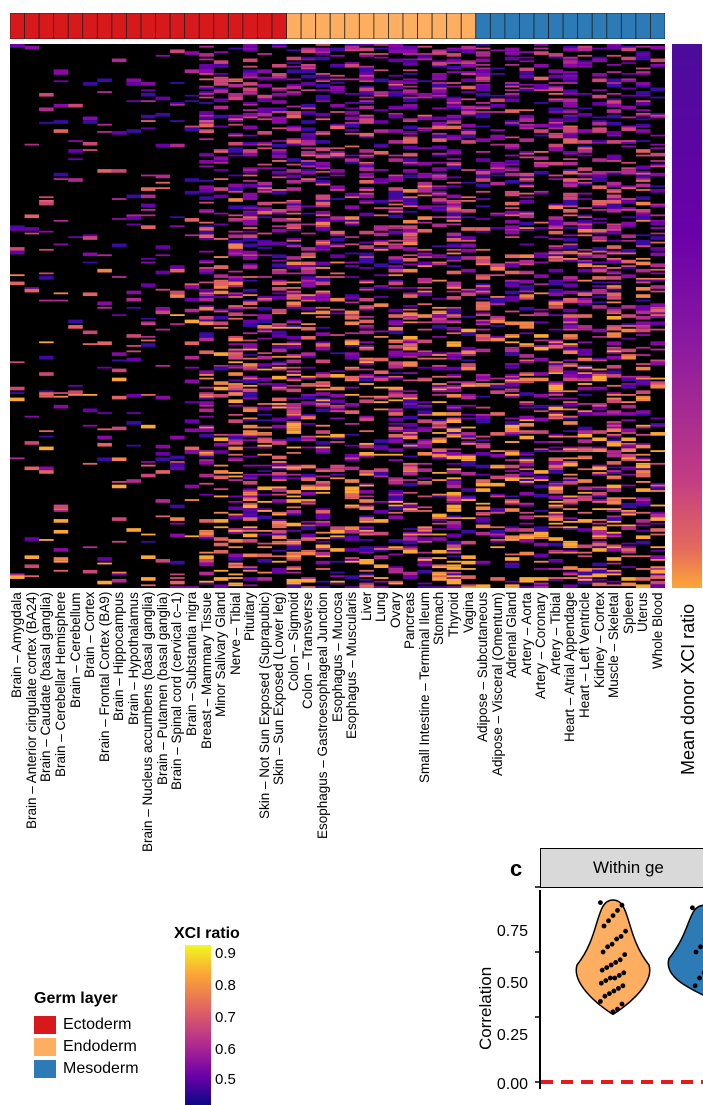 The width and height of the screenshot is (703, 1105). I want to click on xci-tick: 0.6, so click(225, 1049).